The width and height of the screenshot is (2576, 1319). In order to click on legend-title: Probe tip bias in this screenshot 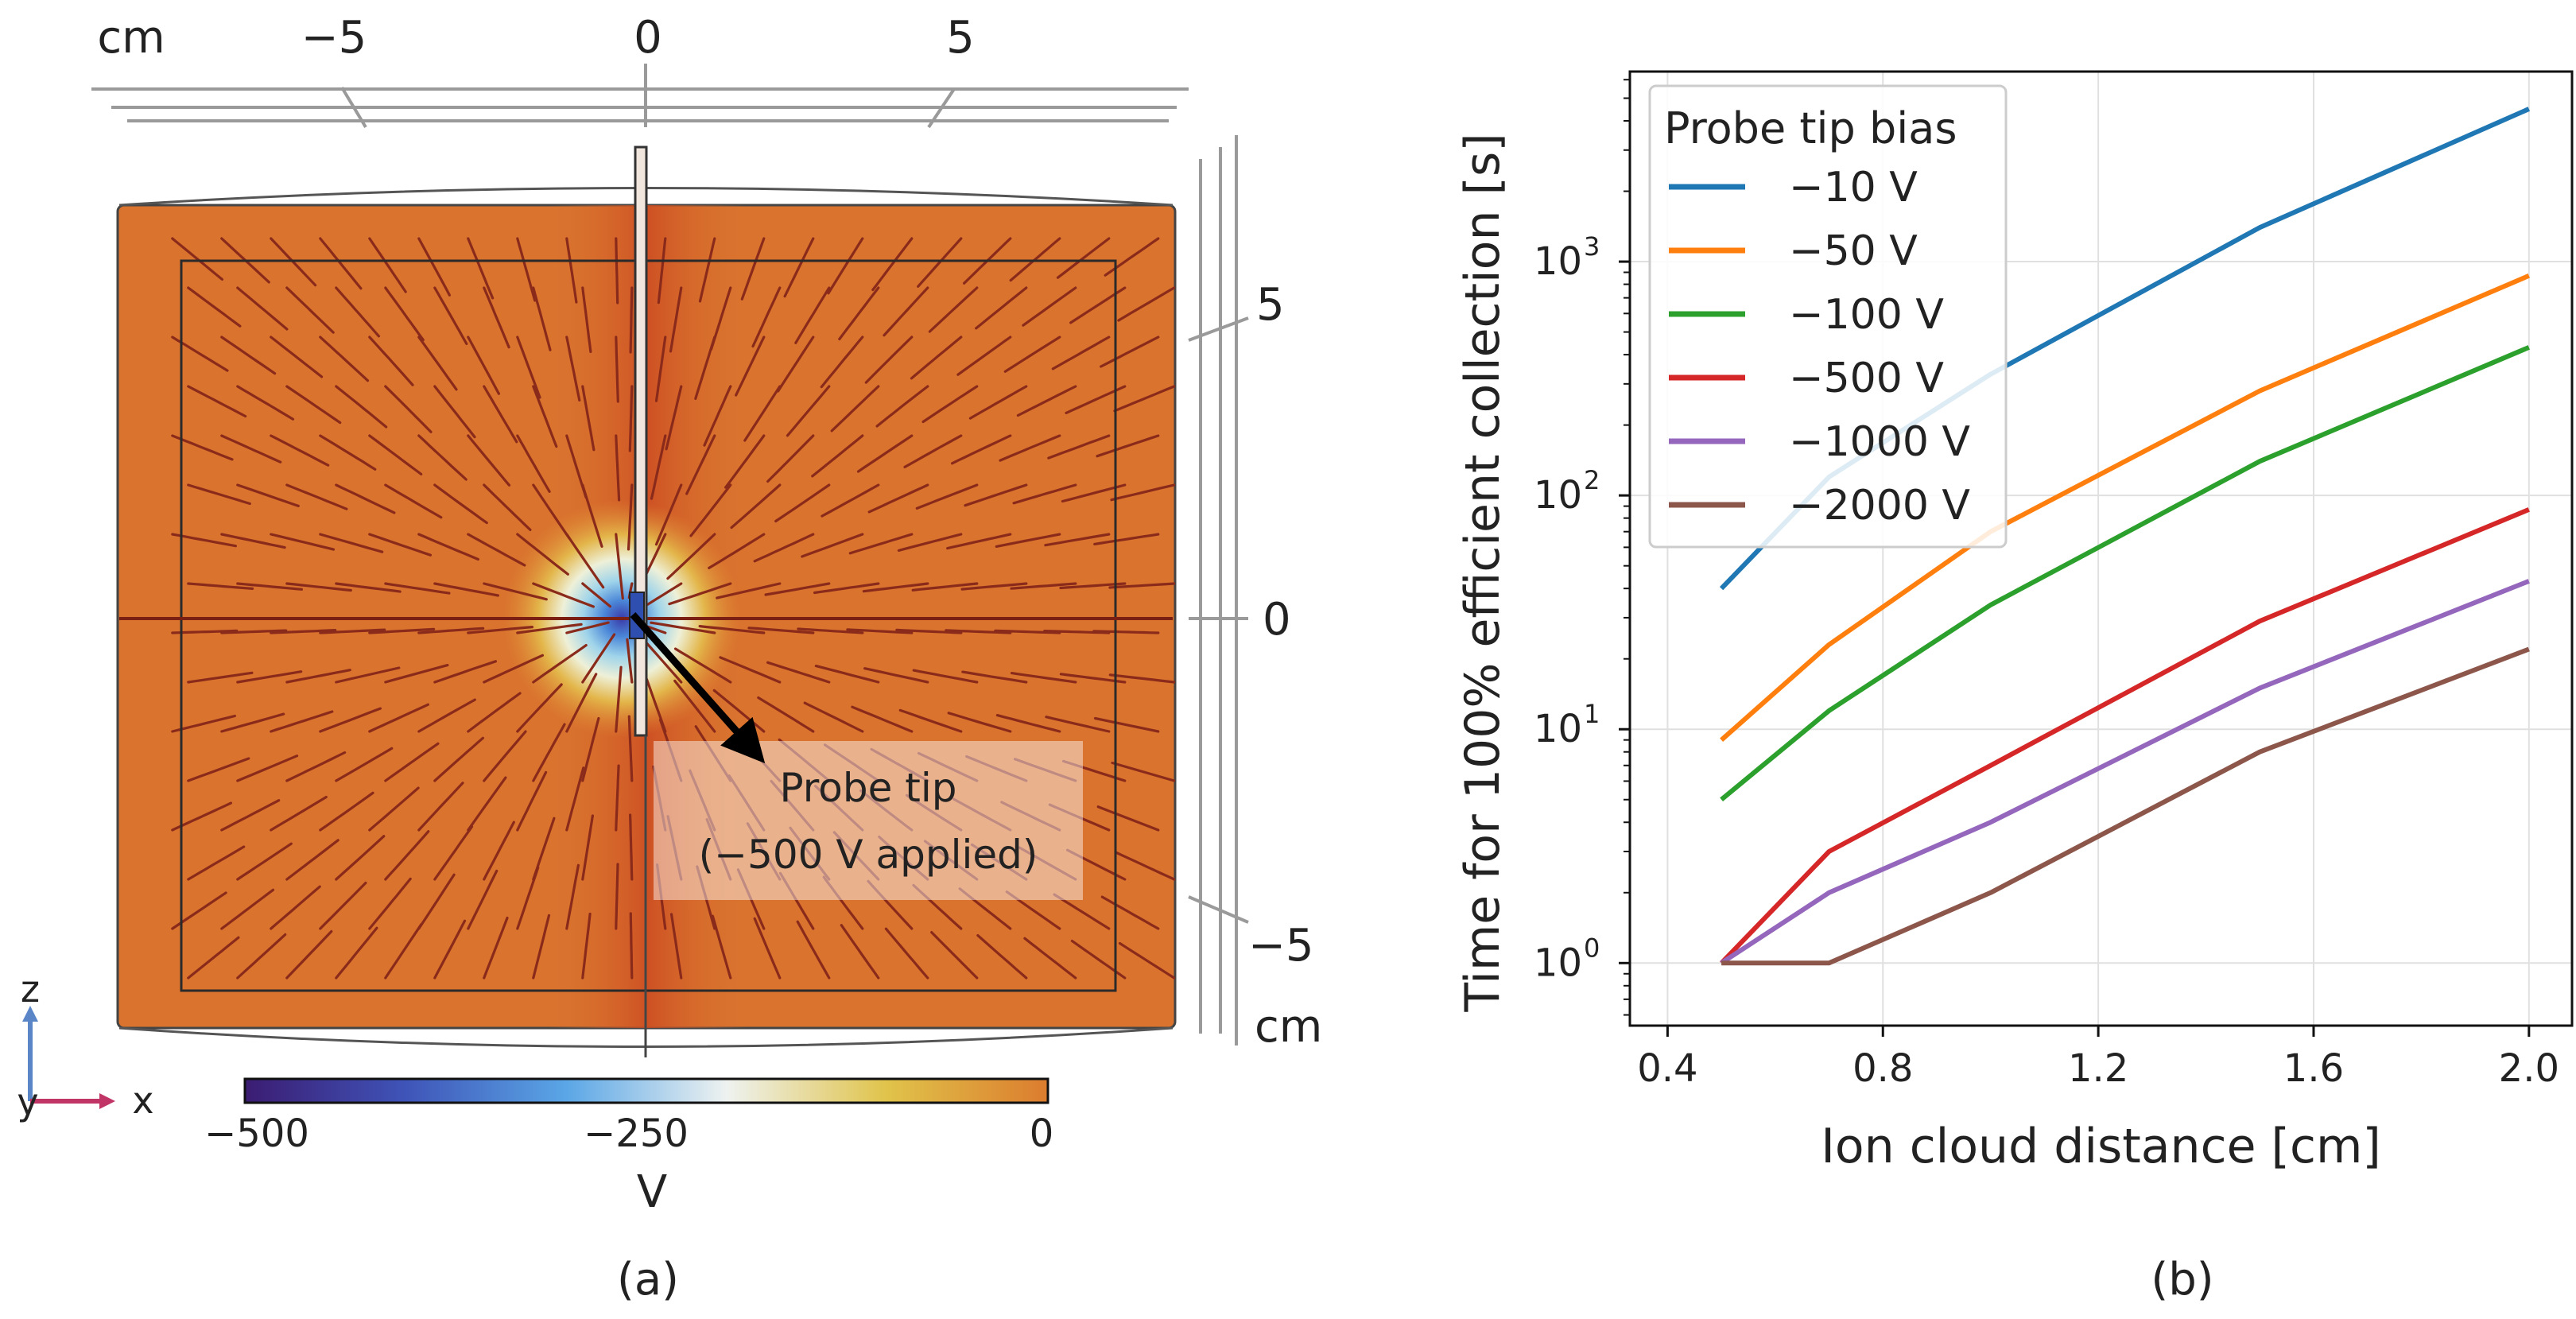, I will do `click(1811, 128)`.